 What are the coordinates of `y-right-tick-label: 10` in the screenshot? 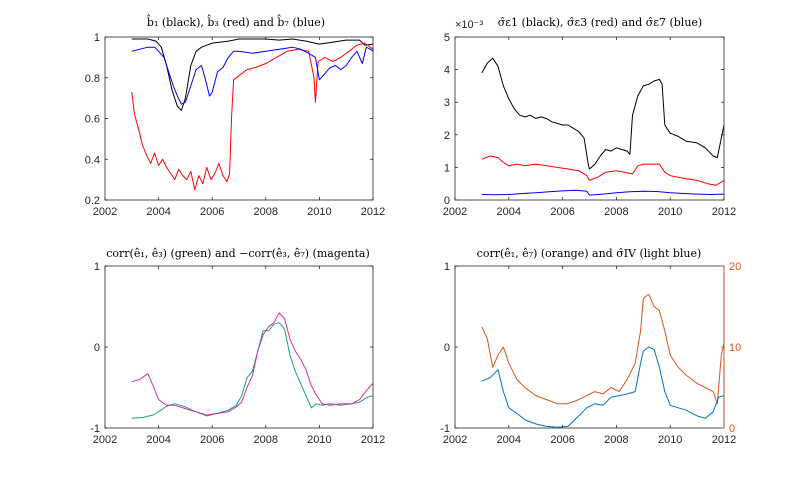 It's located at (735, 348).